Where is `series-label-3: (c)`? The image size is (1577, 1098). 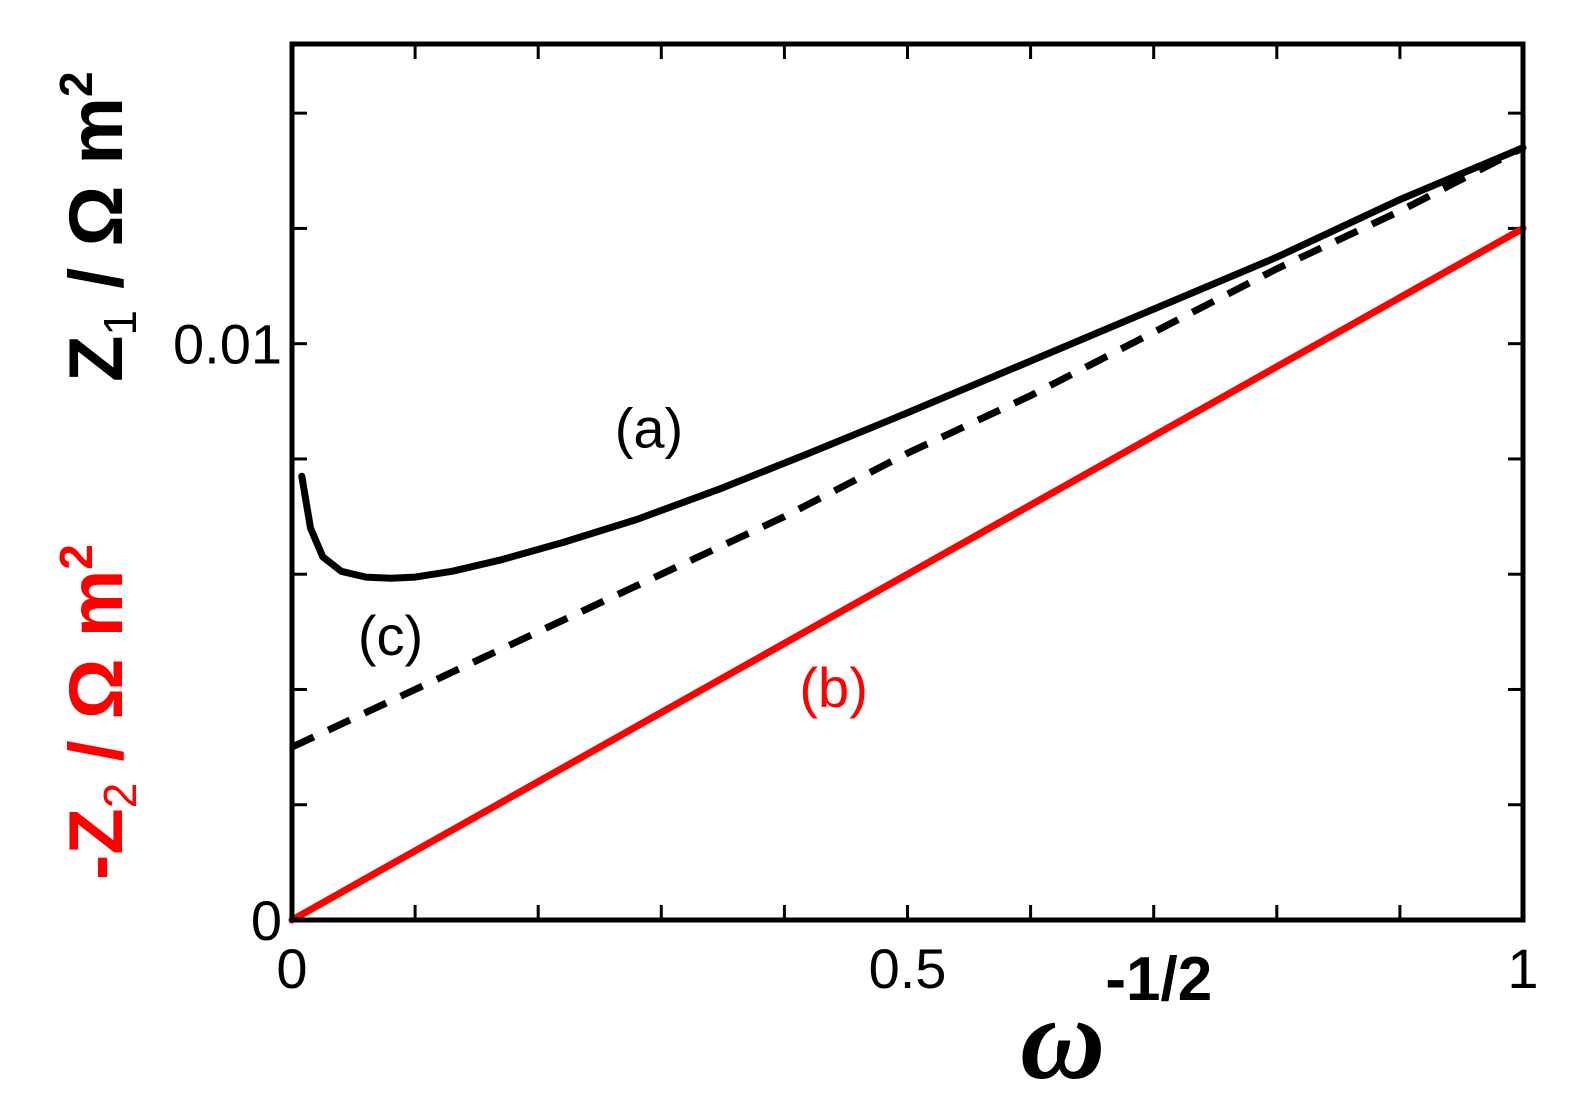 series-label-3: (c) is located at coordinates (390, 635).